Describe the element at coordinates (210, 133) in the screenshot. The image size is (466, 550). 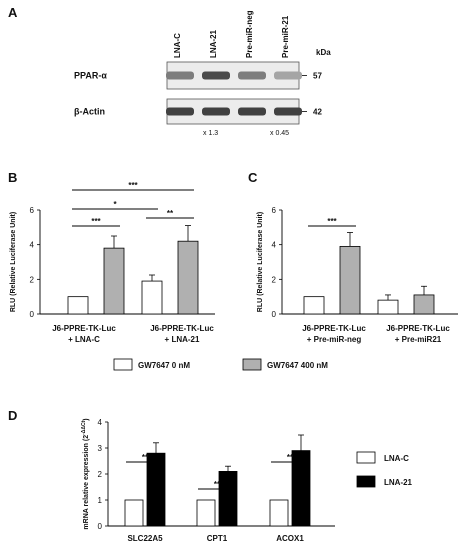
I see `fold-change-lna-21: x 1.3` at that location.